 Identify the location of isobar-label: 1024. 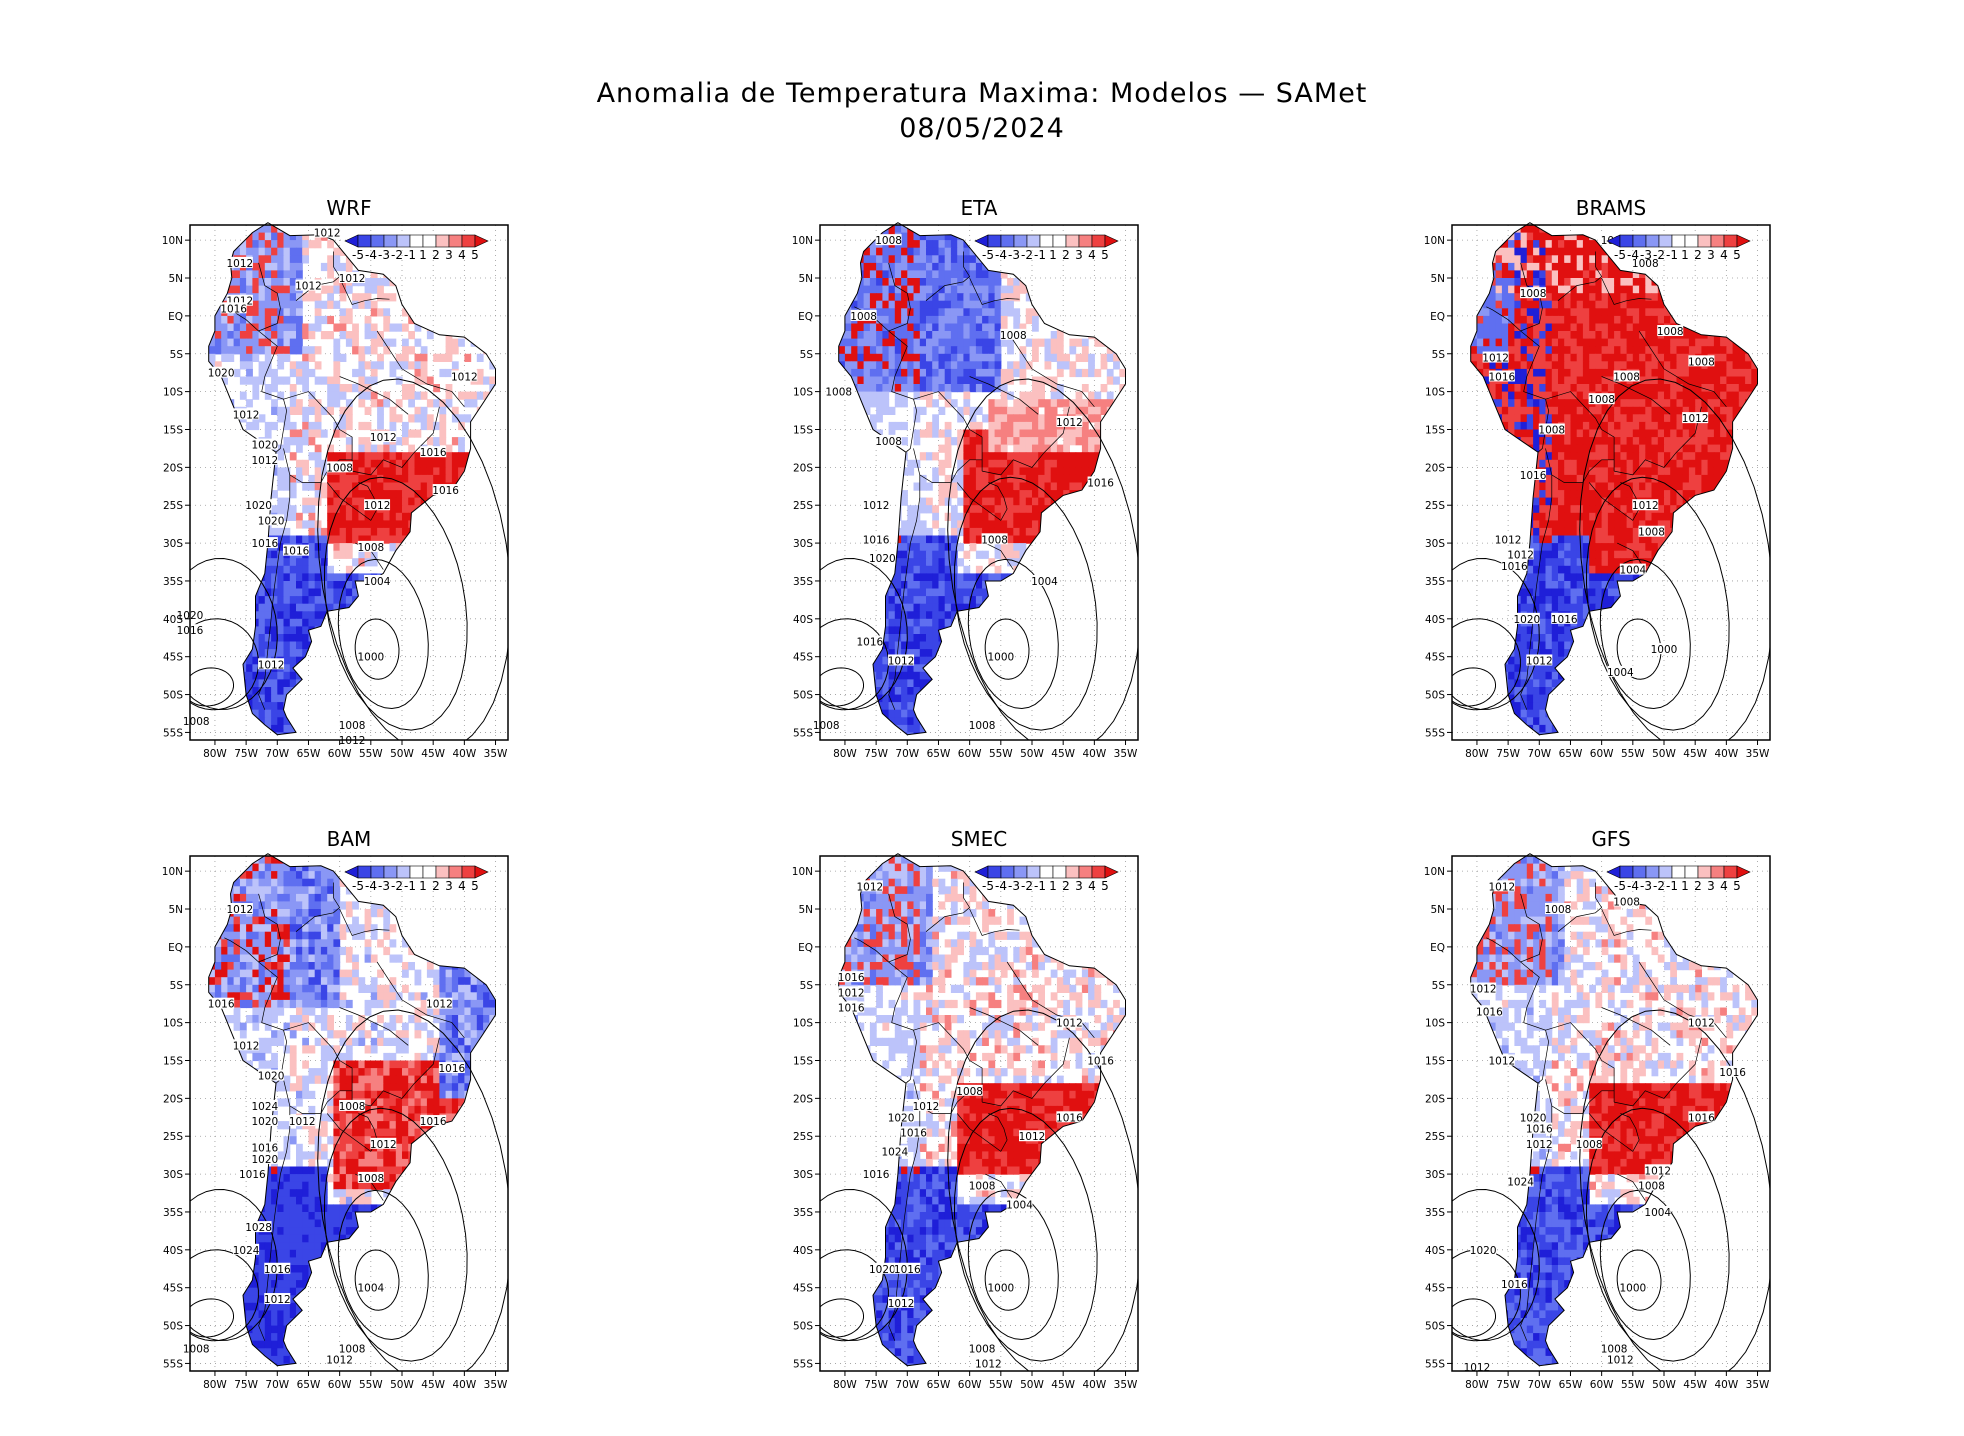
(246, 1250).